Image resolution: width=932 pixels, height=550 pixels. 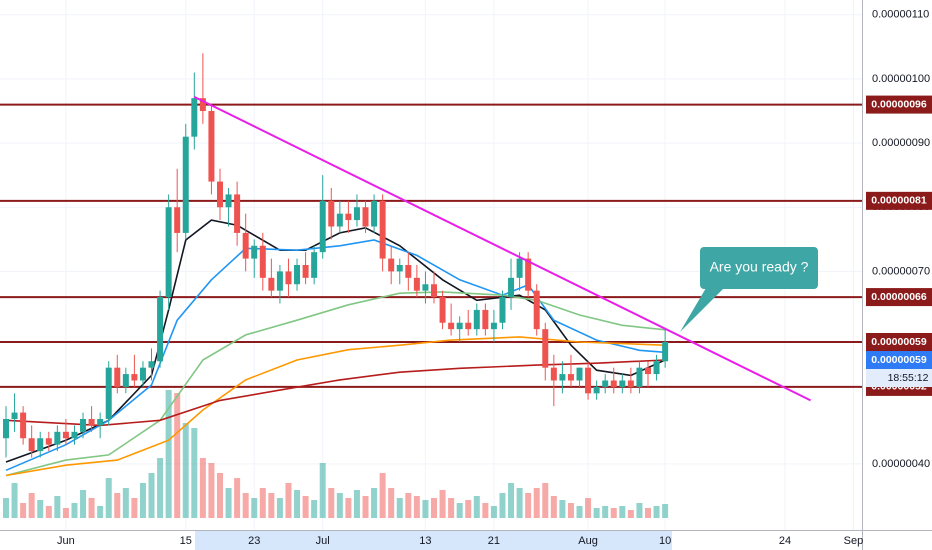 What do you see at coordinates (323, 541) in the screenshot?
I see `x-tick-label: Jul` at bounding box center [323, 541].